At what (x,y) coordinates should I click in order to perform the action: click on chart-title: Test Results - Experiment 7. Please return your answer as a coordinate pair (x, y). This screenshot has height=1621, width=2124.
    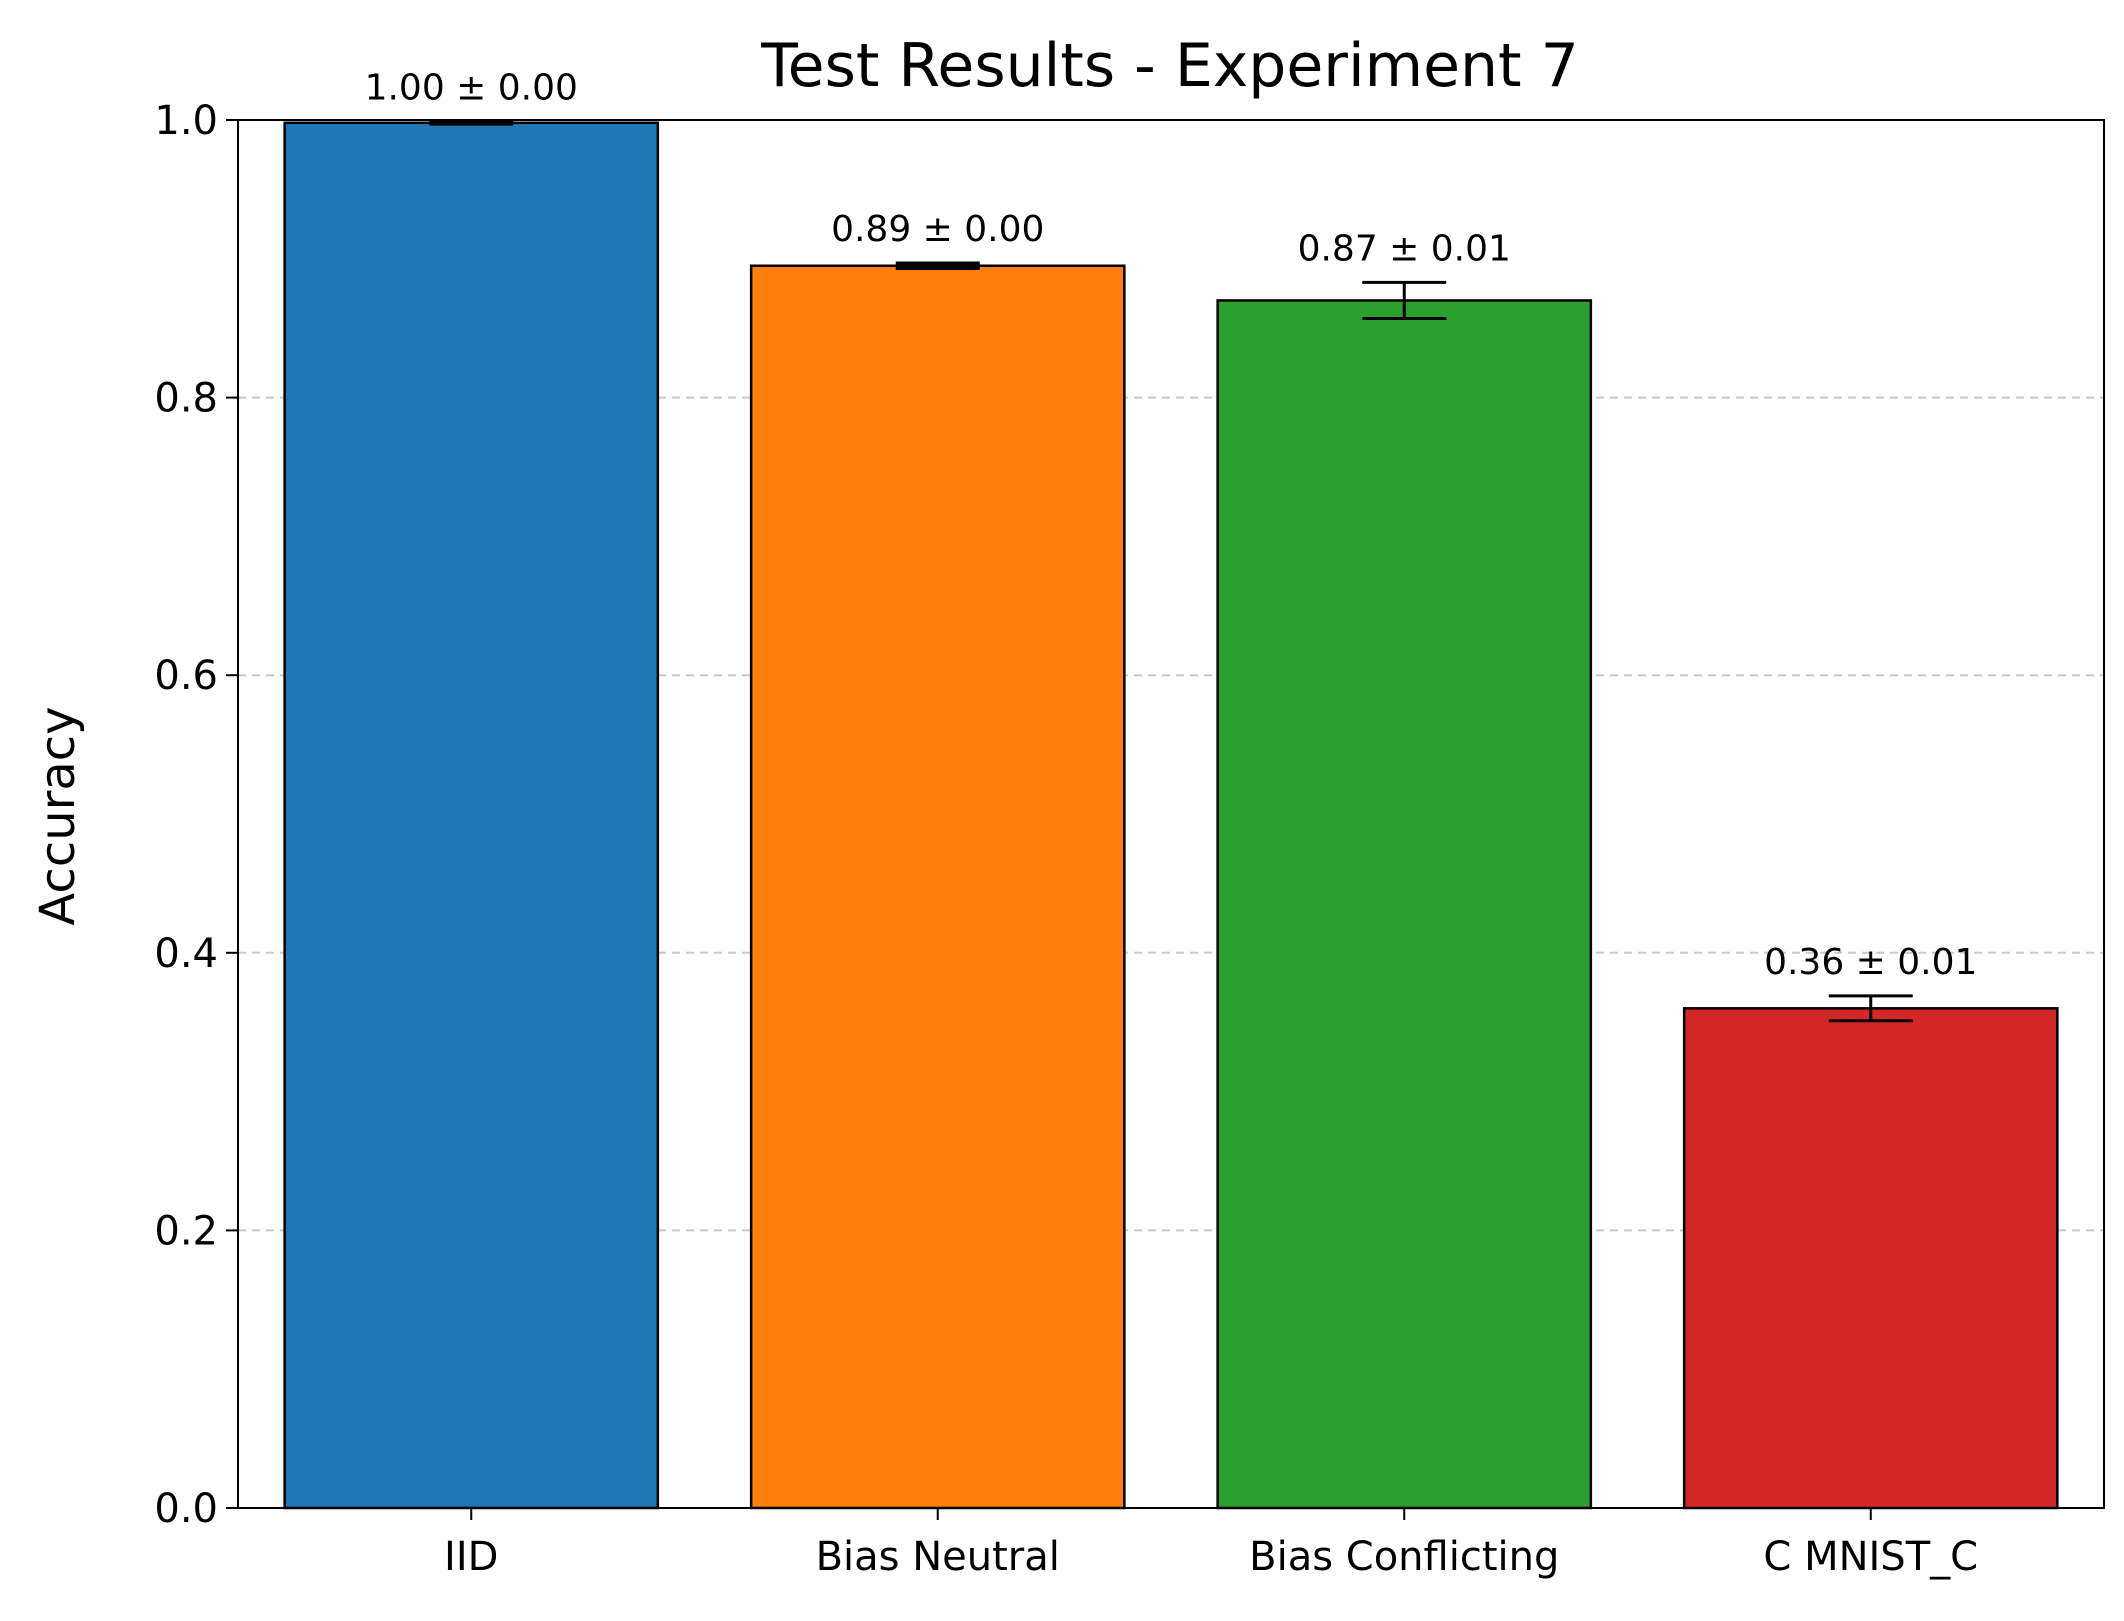
    Looking at the image, I should click on (1169, 66).